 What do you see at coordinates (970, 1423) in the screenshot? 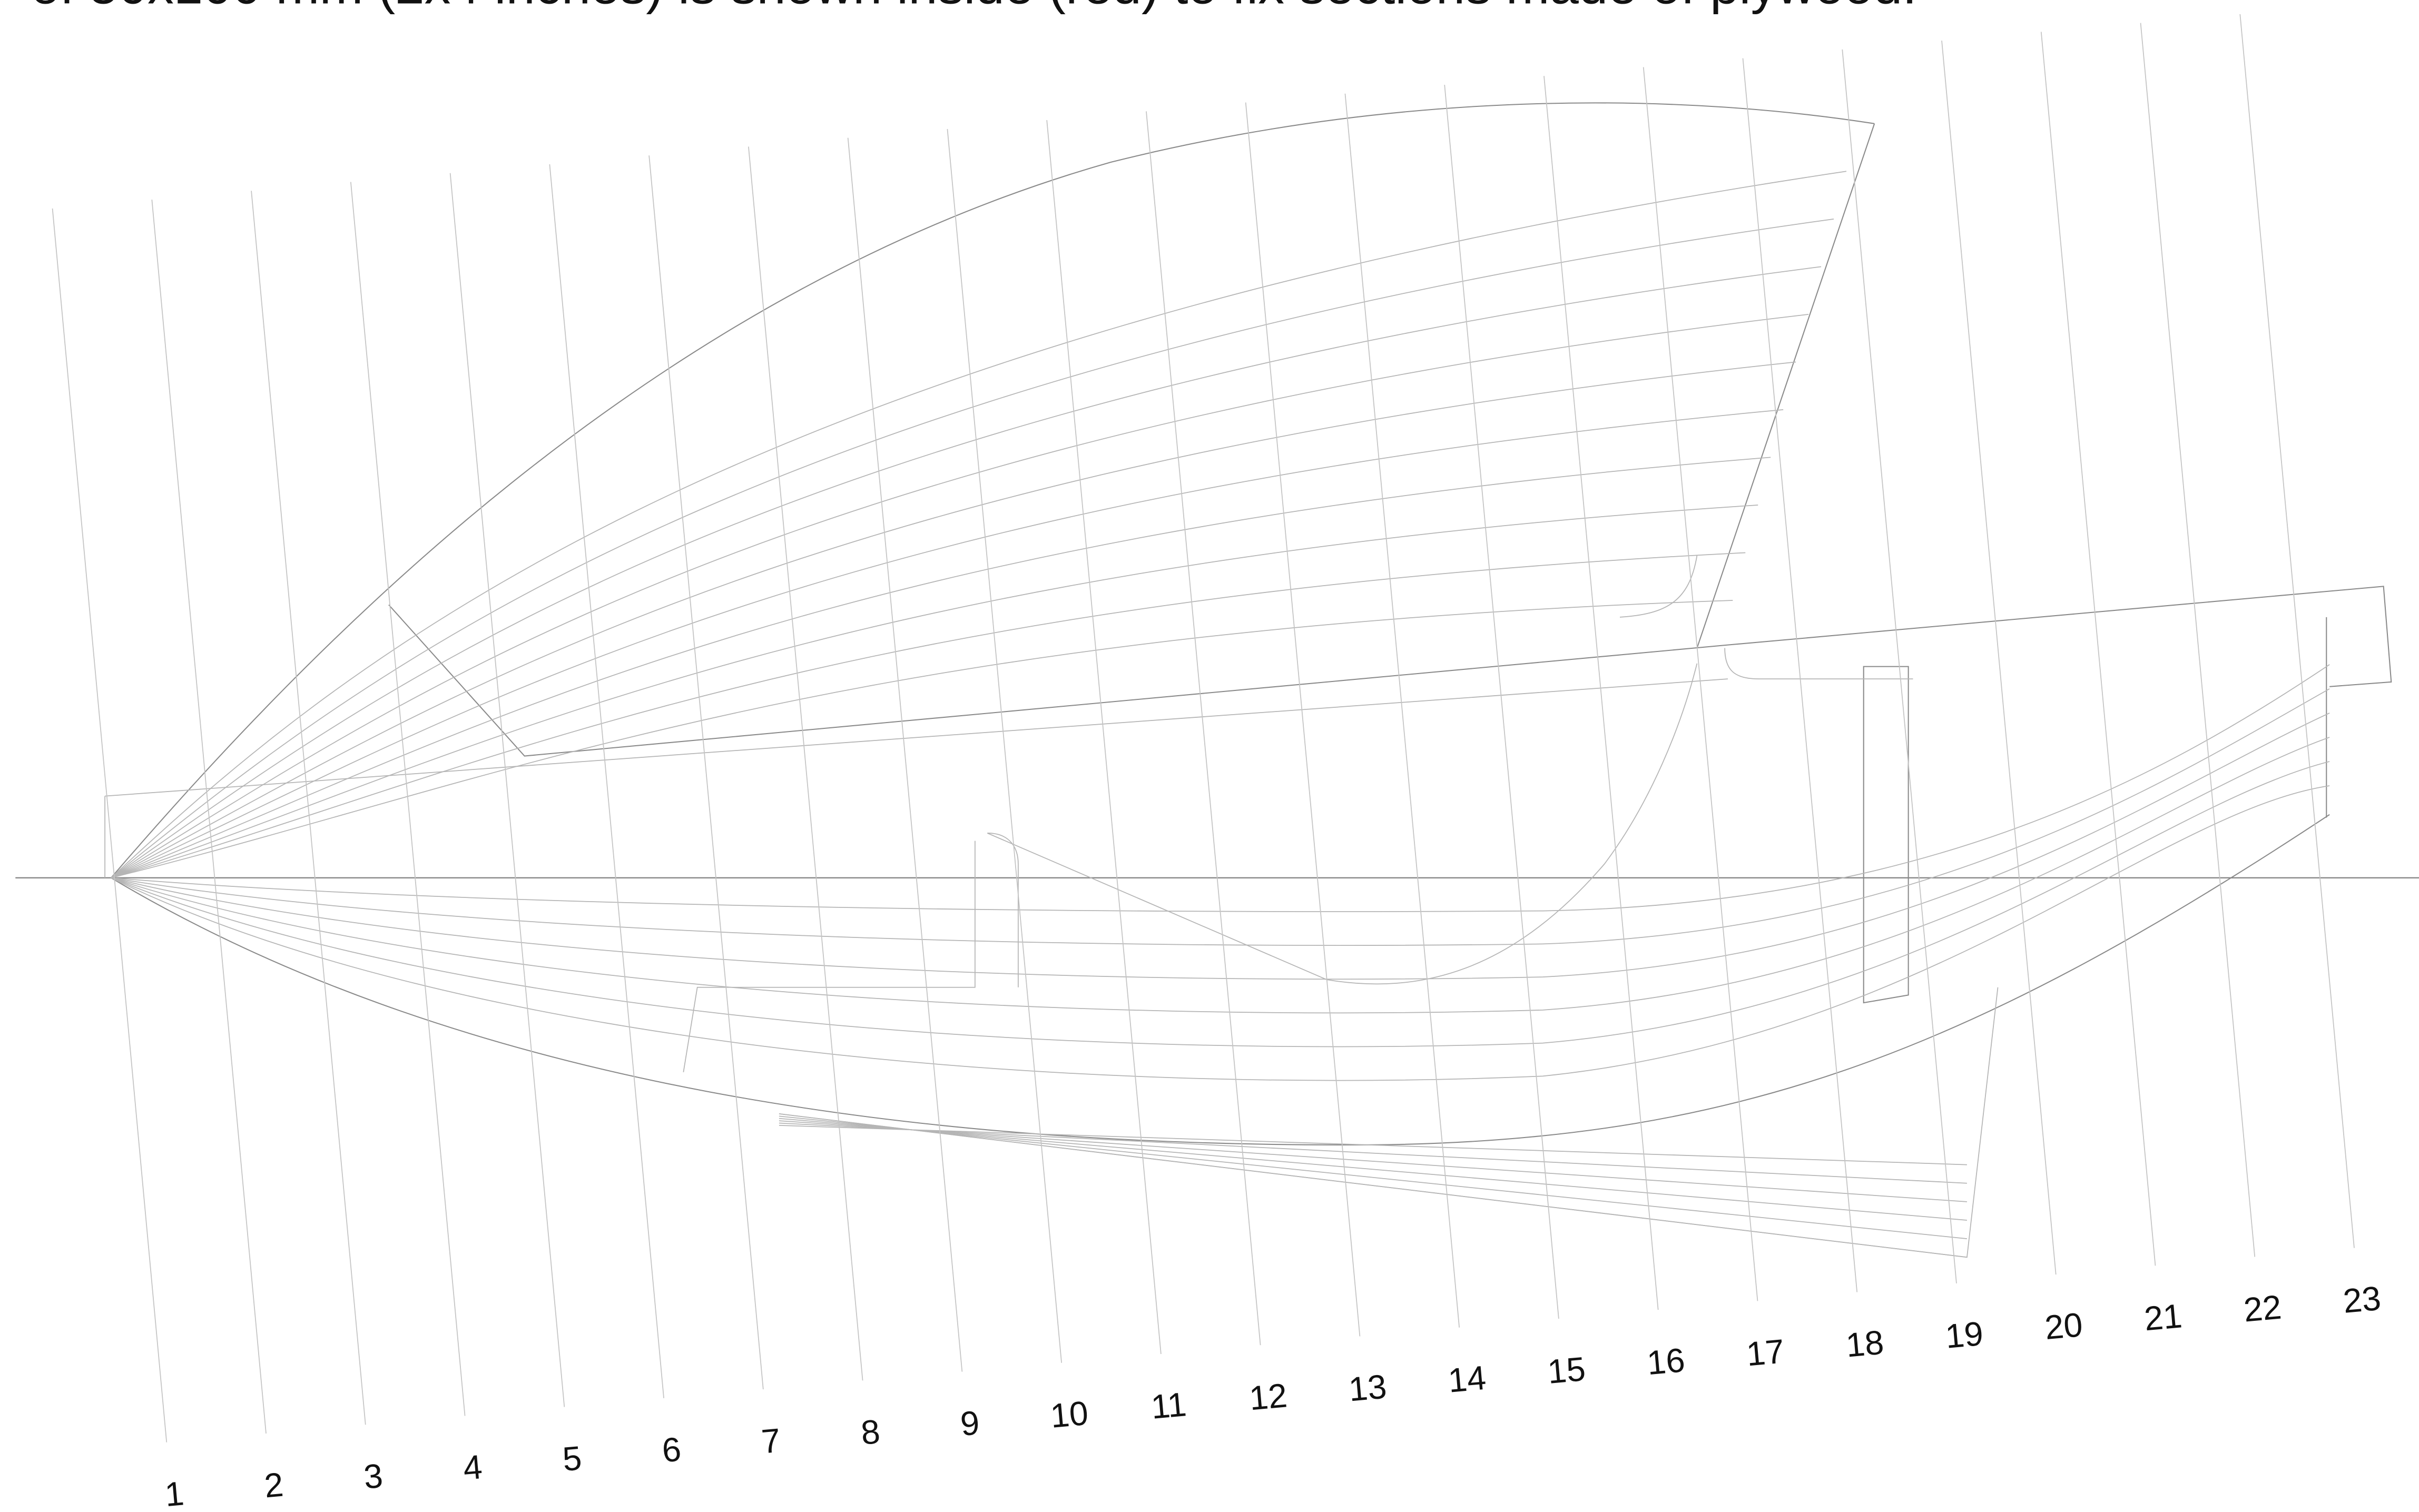
I see `station-label: 9` at bounding box center [970, 1423].